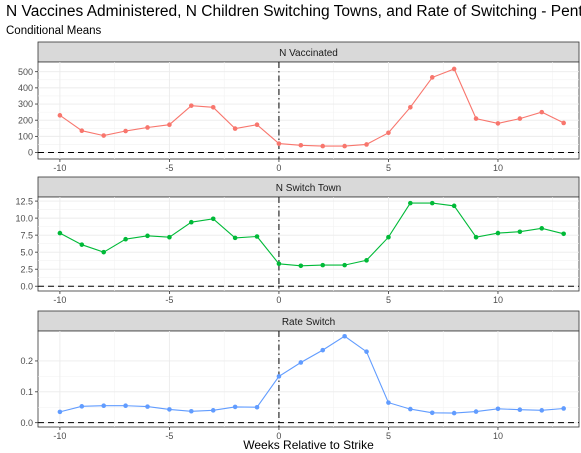 This screenshot has height=453, width=581. What do you see at coordinates (26, 392) in the screenshot?
I see `y-tick-label: 0.1` at bounding box center [26, 392].